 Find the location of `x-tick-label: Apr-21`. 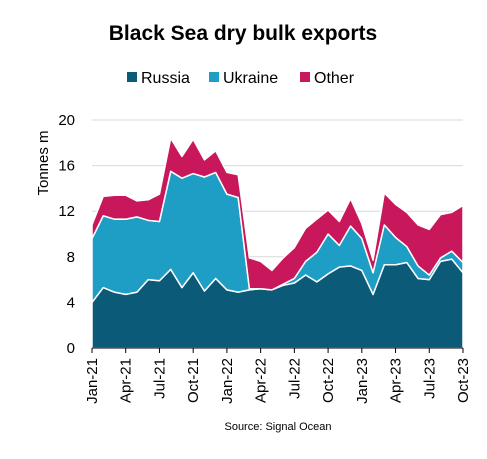

x-tick-label: Apr-21 is located at coordinates (126, 380).